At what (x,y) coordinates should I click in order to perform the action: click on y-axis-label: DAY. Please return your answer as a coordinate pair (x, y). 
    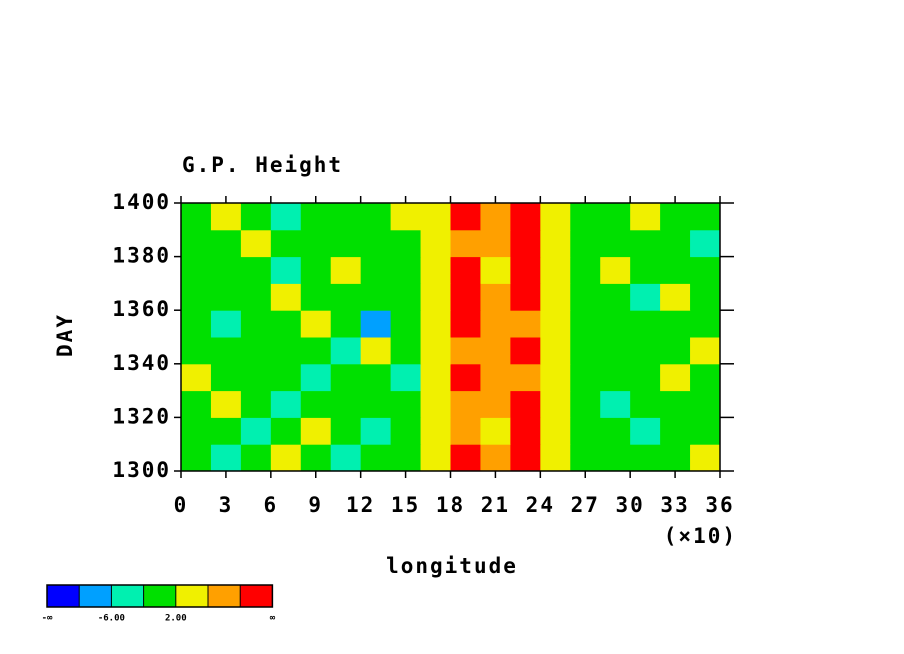
    Looking at the image, I should click on (65, 335).